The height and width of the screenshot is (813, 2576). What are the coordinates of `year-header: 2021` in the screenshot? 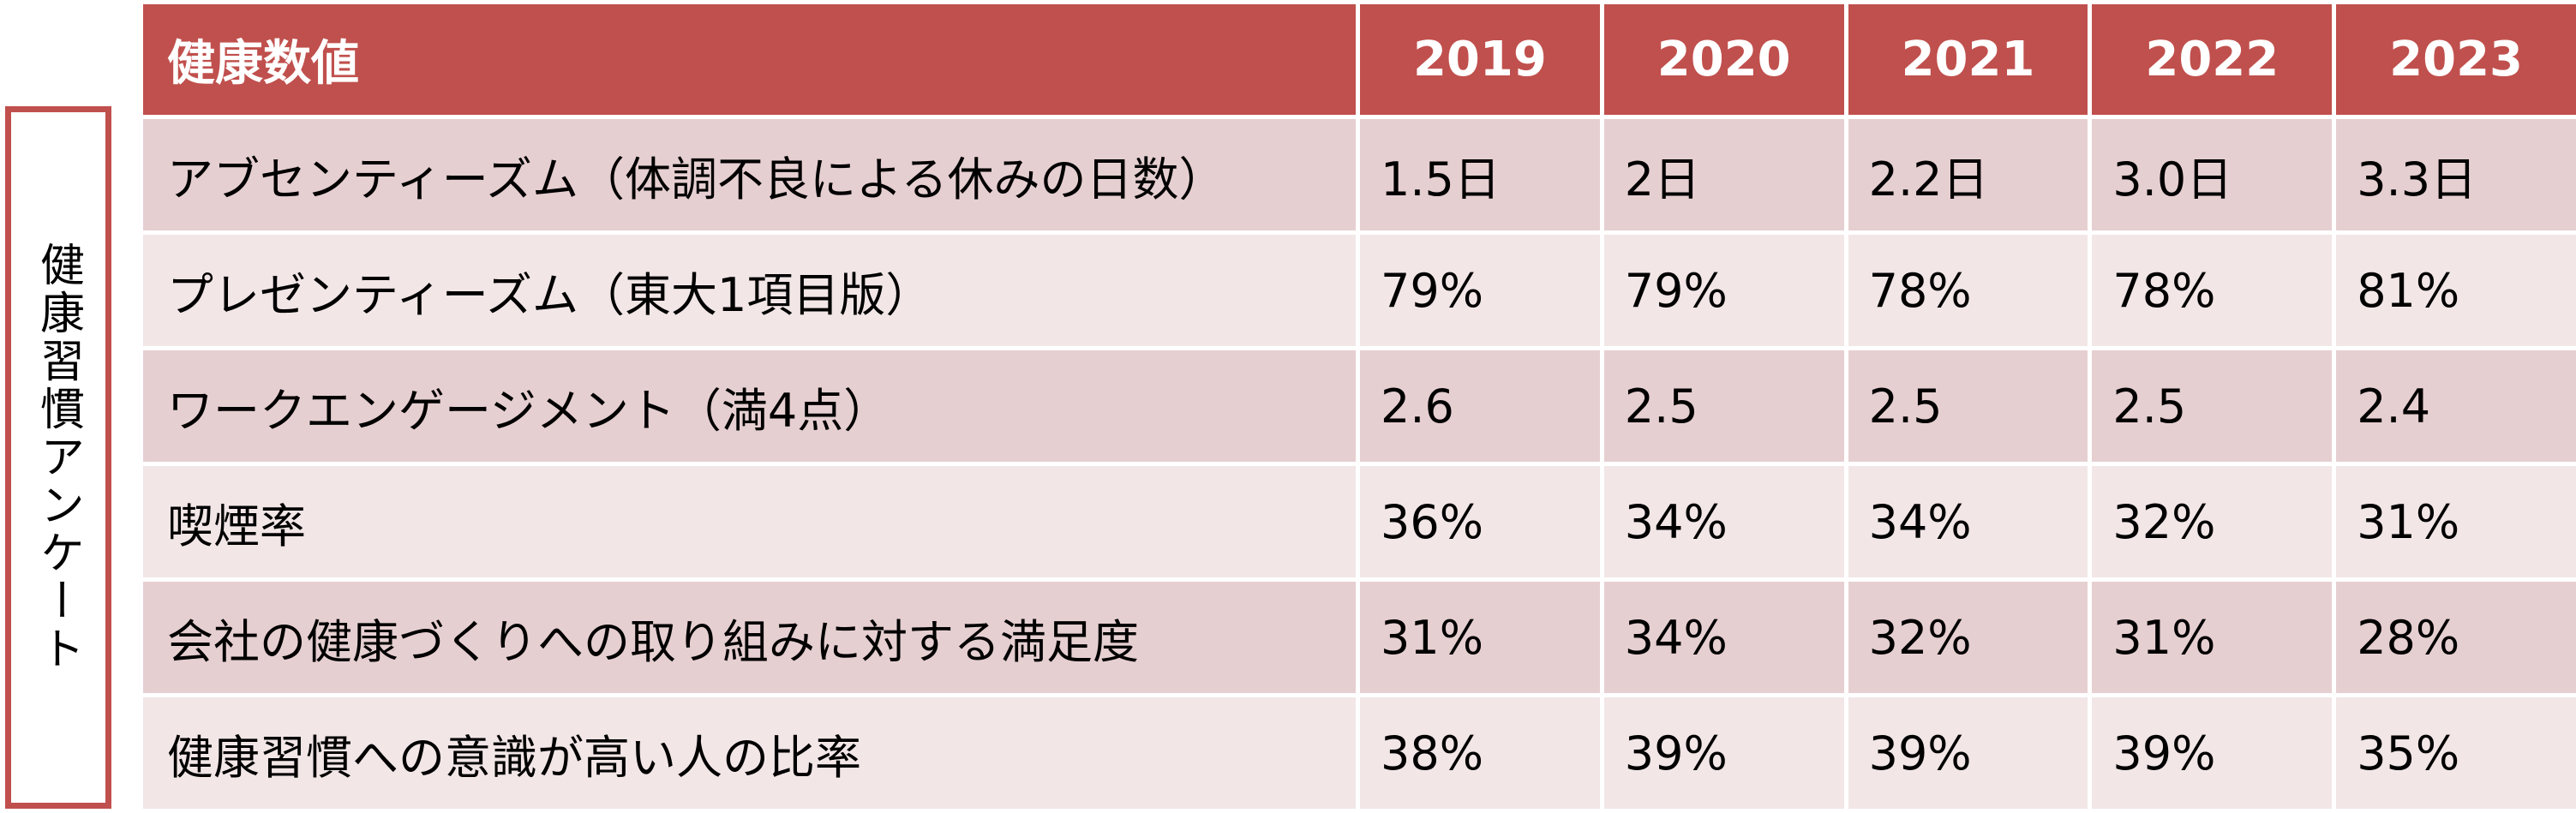 It's located at (1968, 60).